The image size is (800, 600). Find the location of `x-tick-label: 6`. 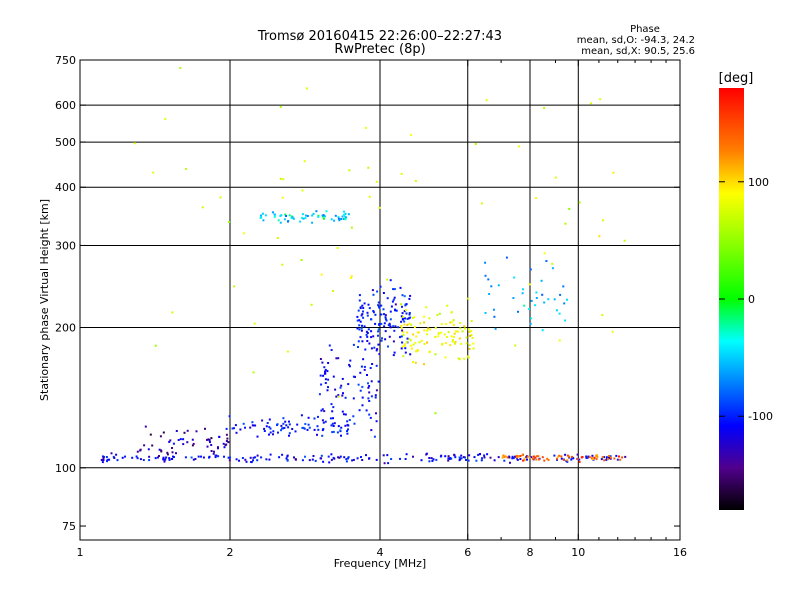

x-tick-label: 6 is located at coordinates (467, 552).